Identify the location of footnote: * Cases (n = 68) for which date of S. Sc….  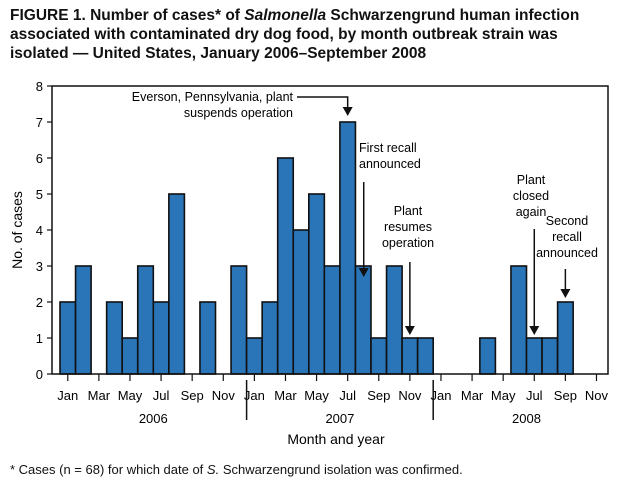
(236, 469).